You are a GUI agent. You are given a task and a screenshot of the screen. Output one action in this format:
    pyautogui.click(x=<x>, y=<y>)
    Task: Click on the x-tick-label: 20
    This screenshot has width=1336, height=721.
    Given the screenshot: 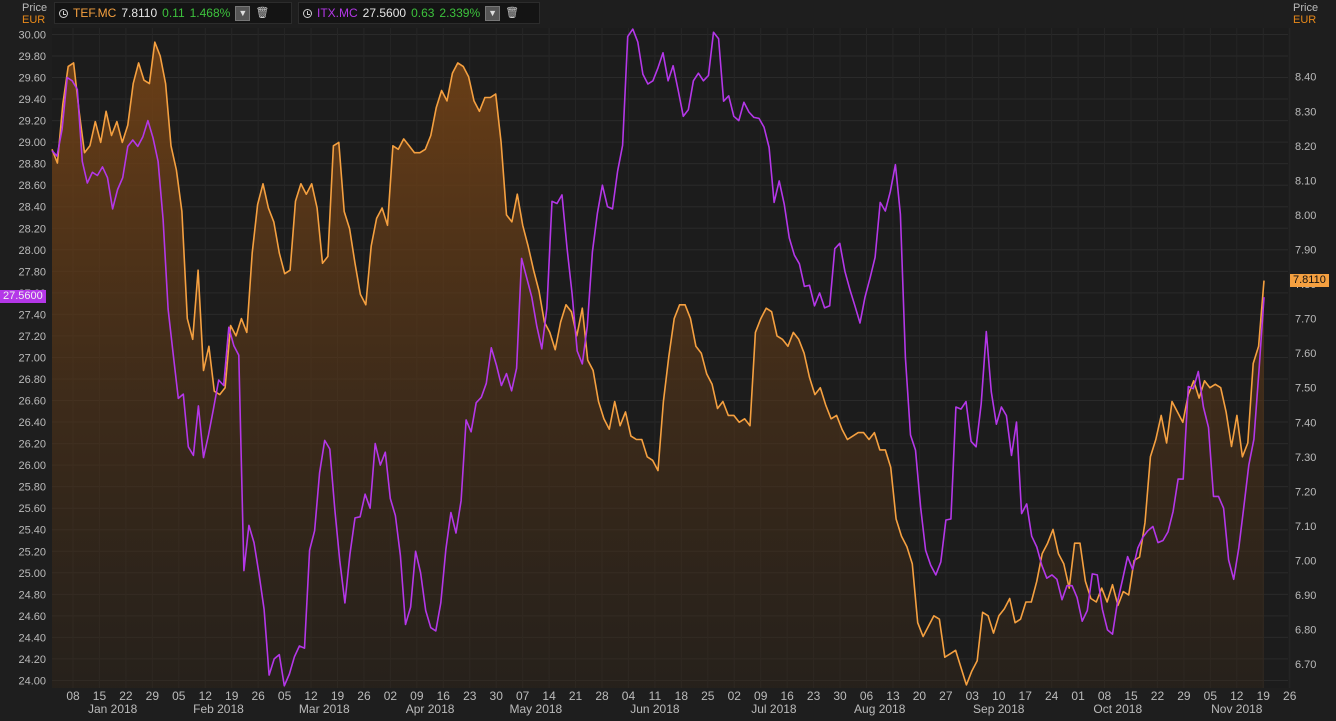 What is the action you would take?
    pyautogui.click(x=920, y=696)
    